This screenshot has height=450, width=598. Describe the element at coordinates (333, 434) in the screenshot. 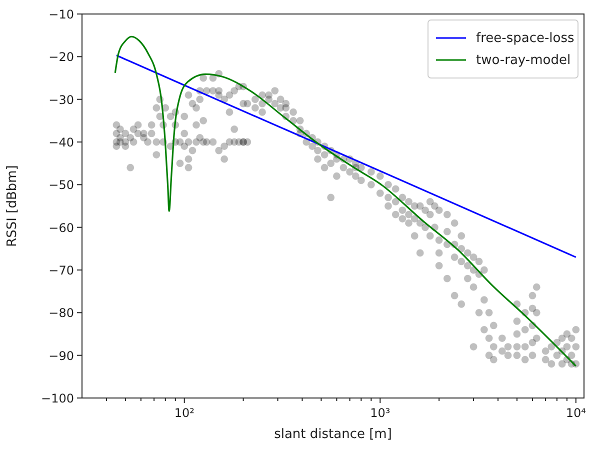

I see `x-axis-title: slant distance [m]` at that location.